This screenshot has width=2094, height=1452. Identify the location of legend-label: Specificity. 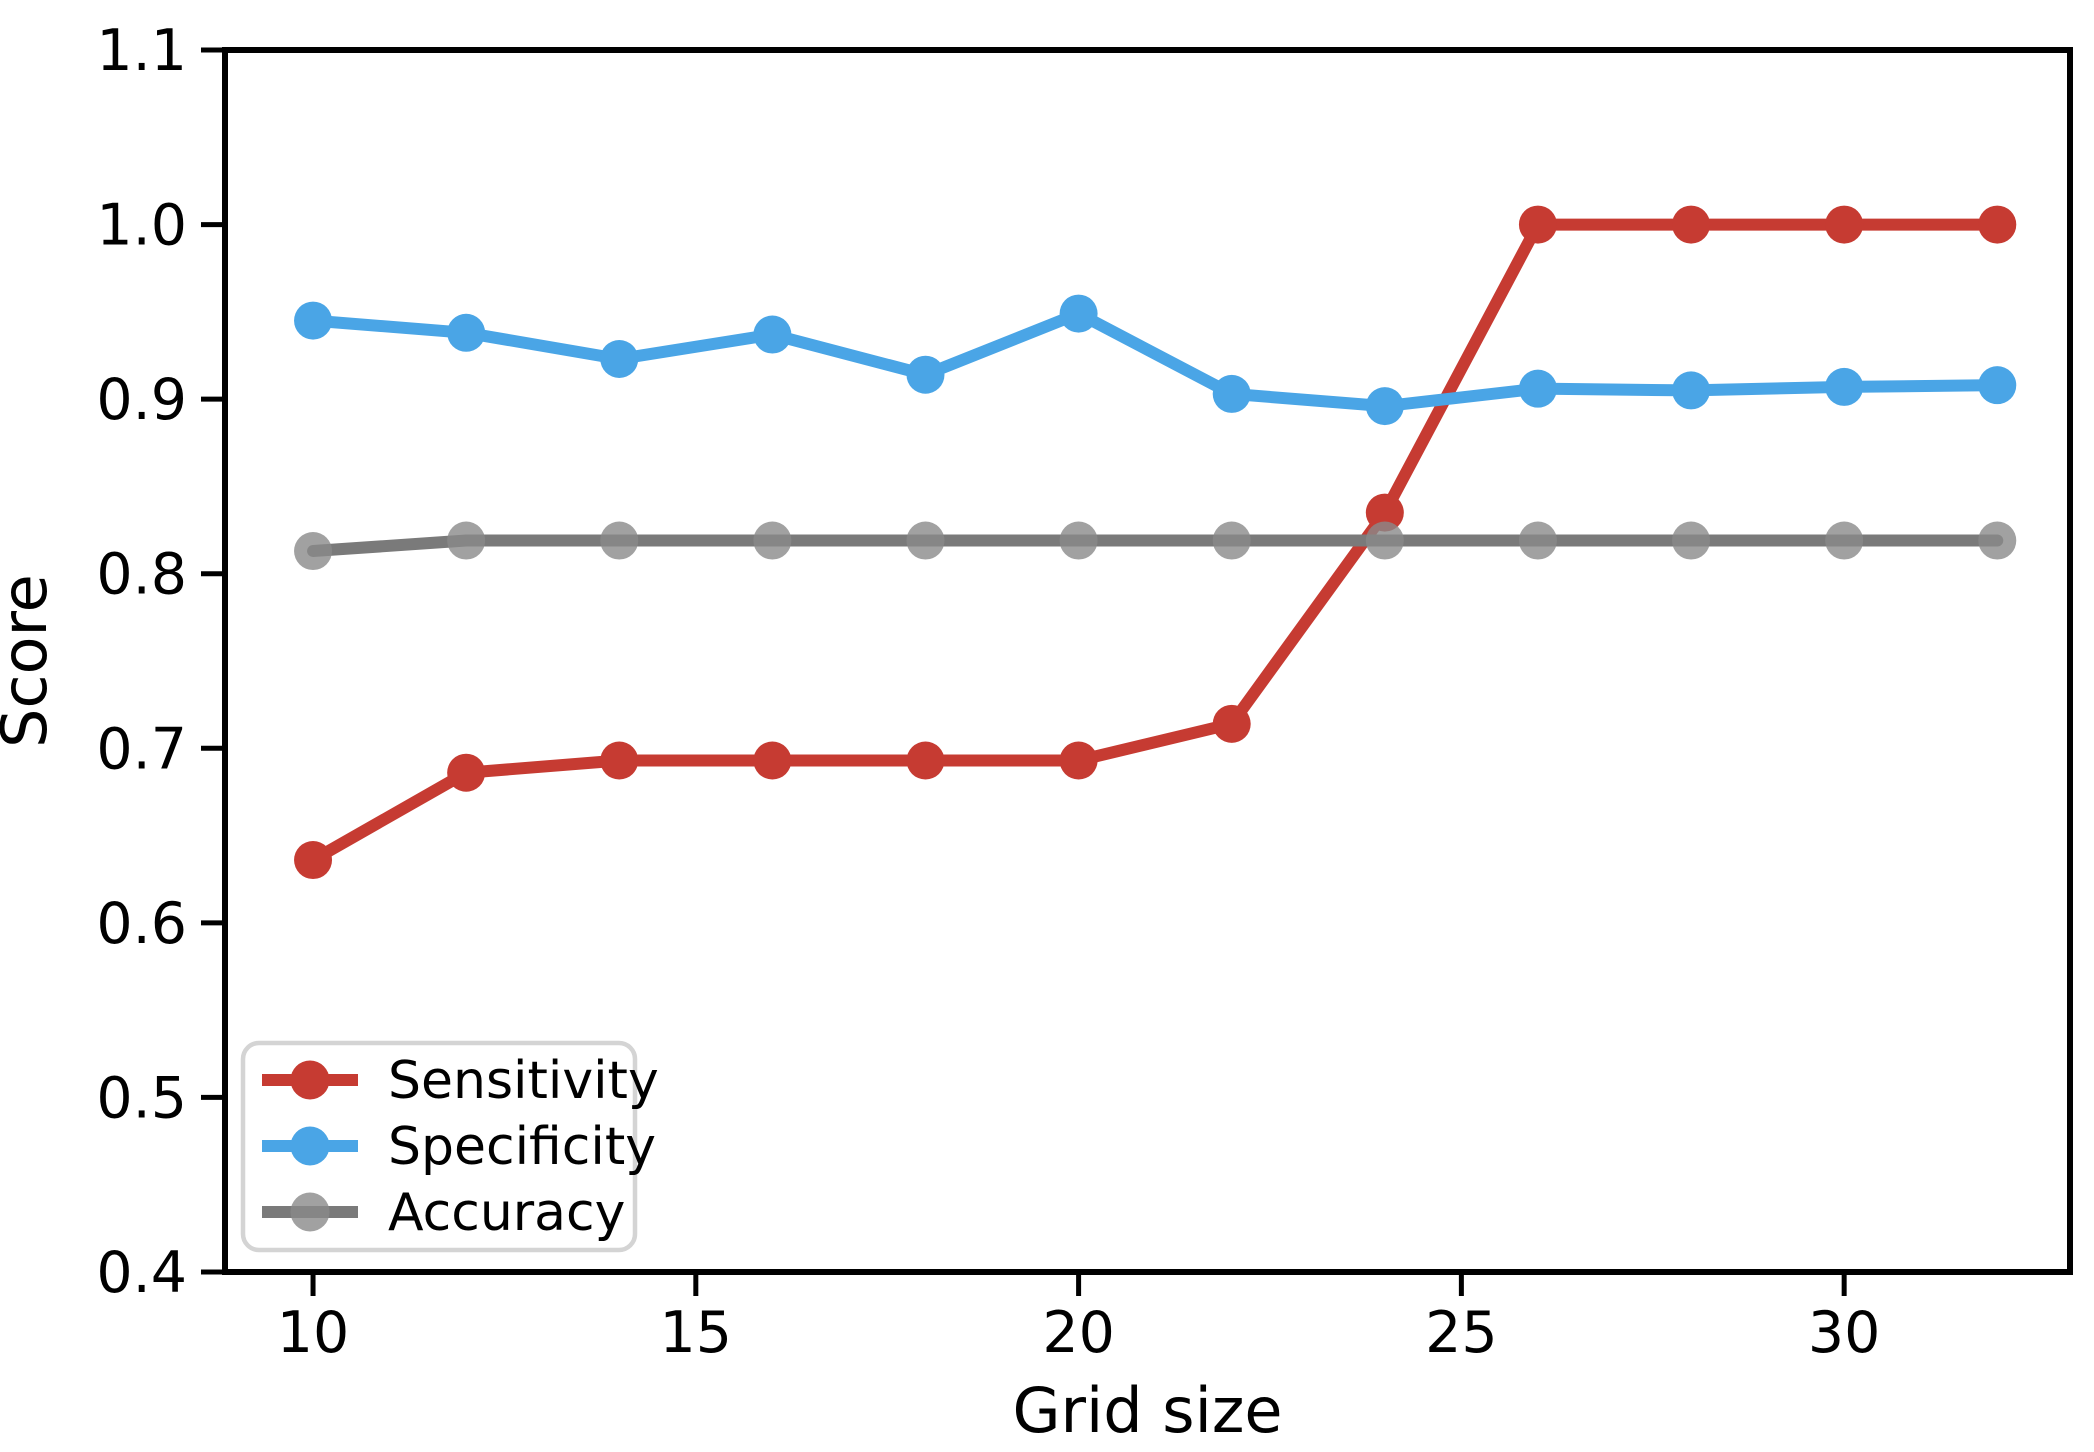
(522, 1147).